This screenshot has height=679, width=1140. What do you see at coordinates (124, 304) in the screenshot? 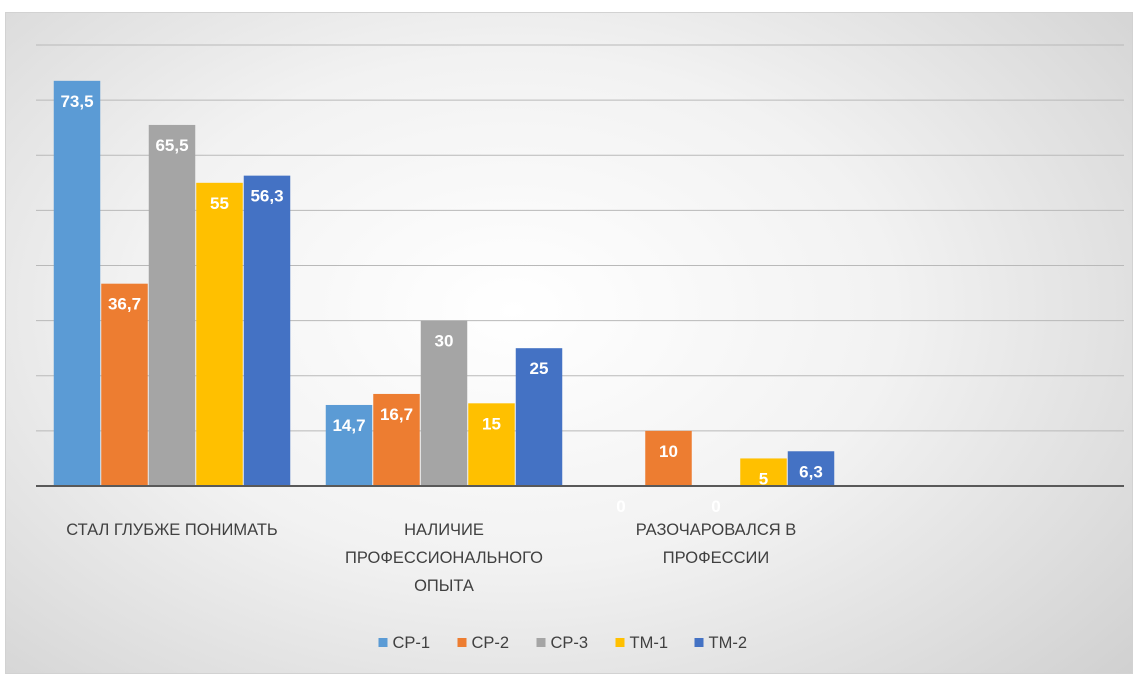
I see `data-label: 36,7` at bounding box center [124, 304].